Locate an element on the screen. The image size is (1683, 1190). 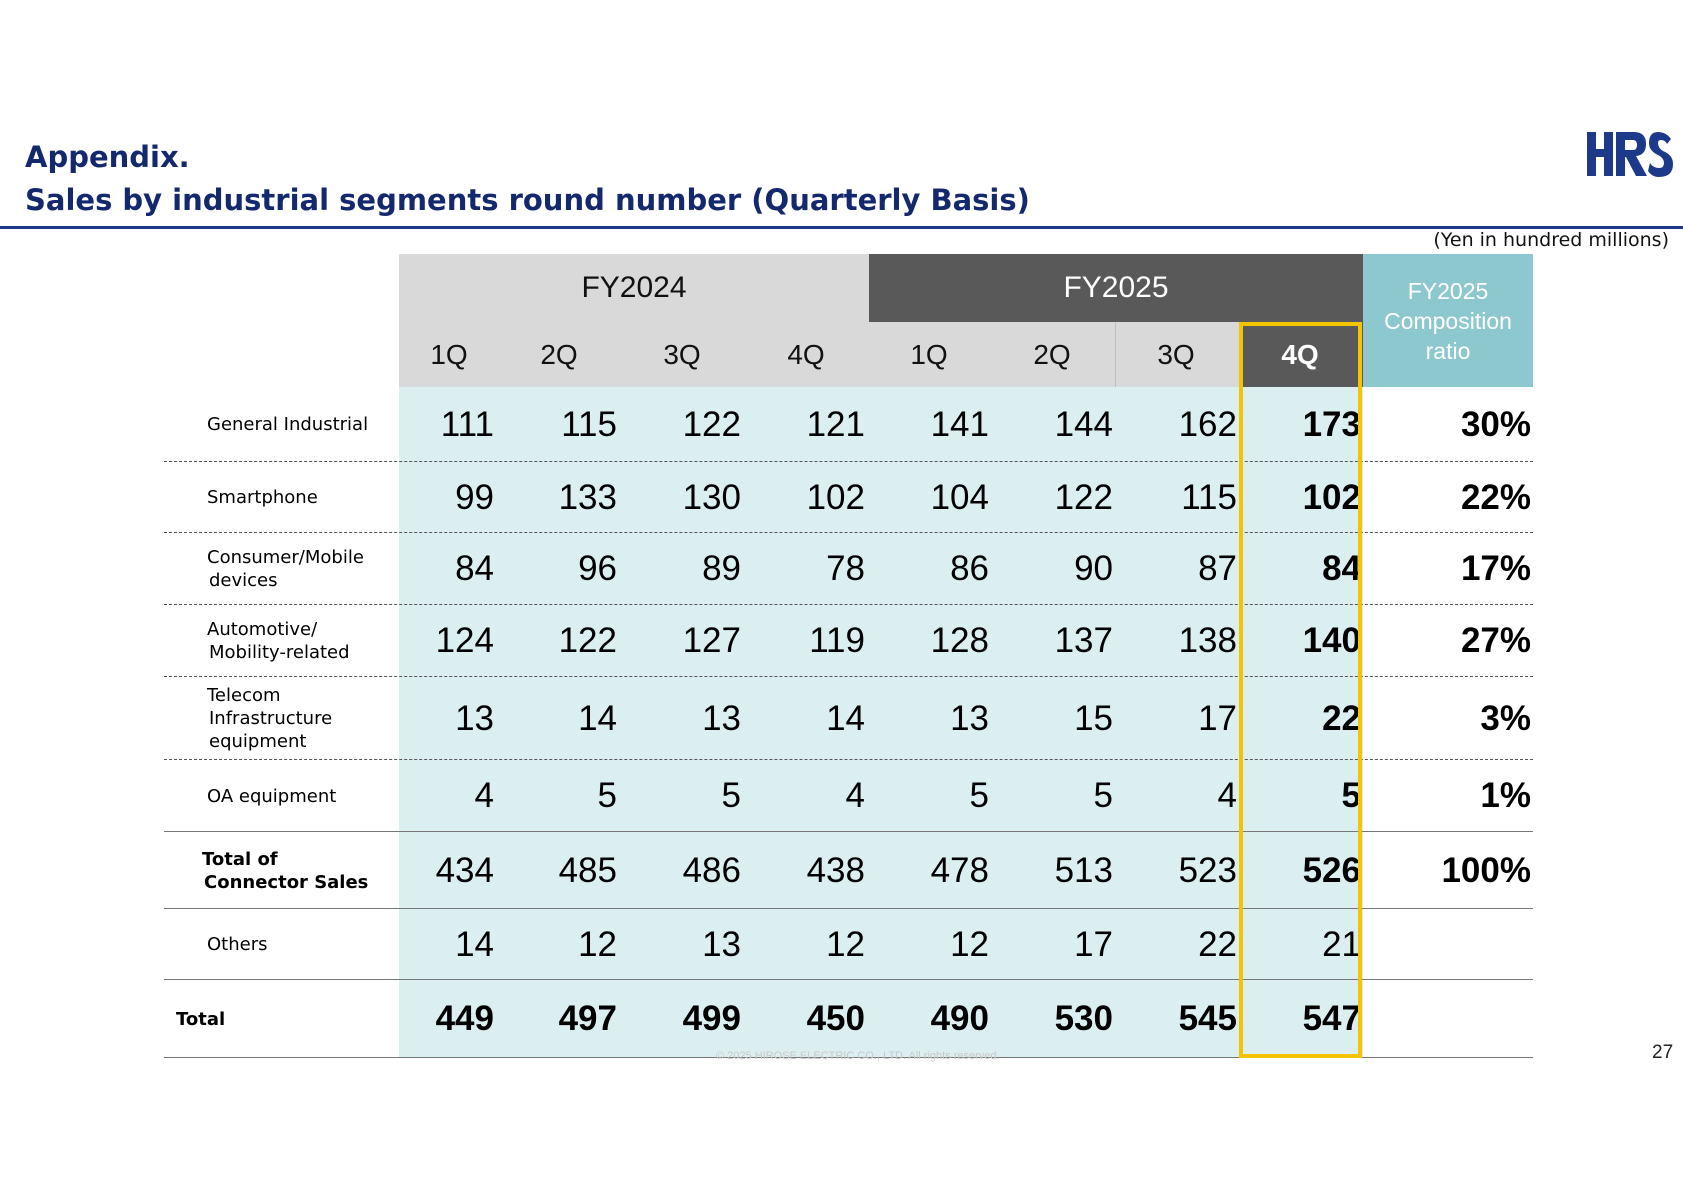
segment-label-line: Total of is located at coordinates (240, 859).